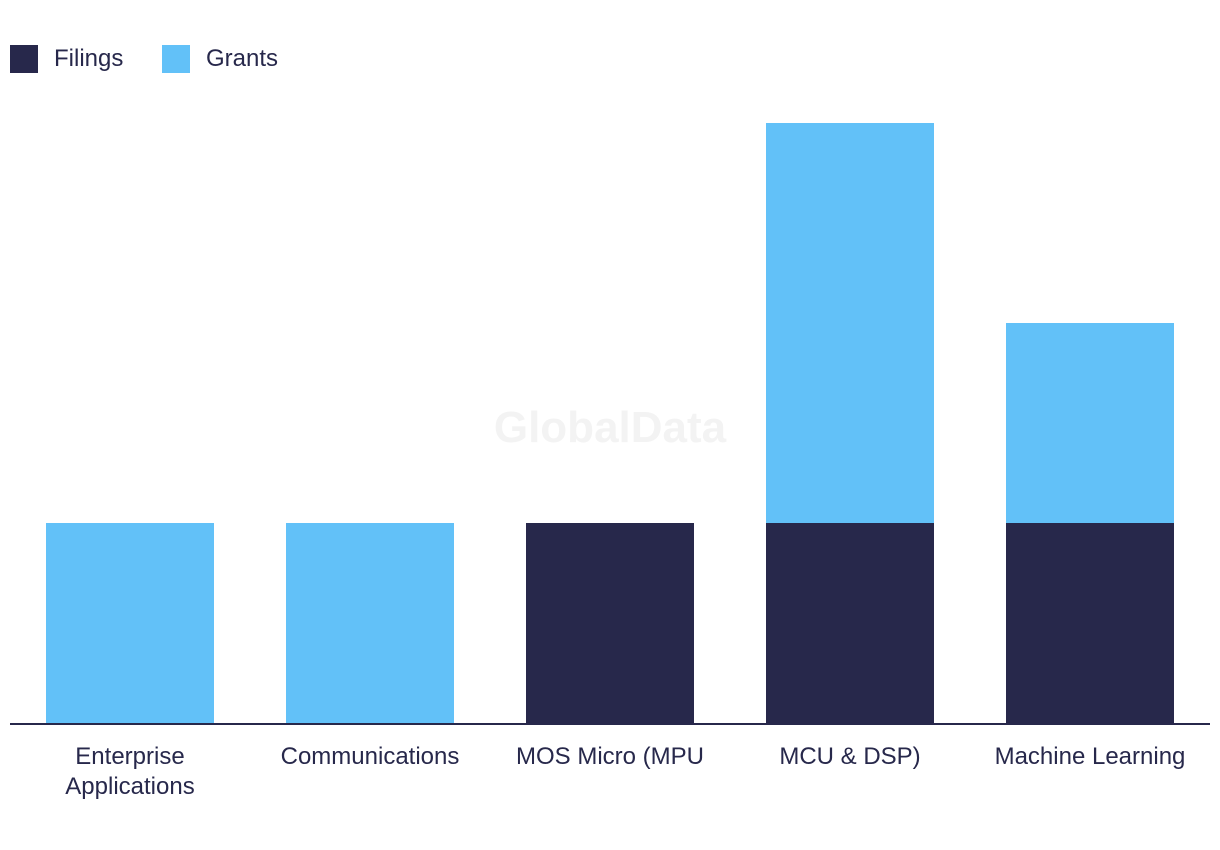  I want to click on watermark: GlobalData, so click(610, 427).